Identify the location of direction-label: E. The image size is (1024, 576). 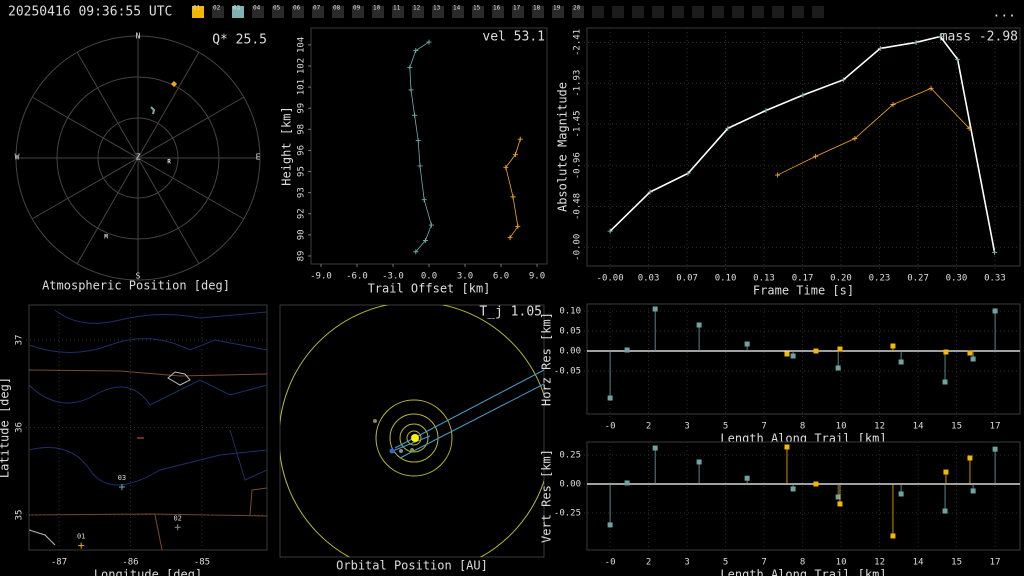
(258, 157).